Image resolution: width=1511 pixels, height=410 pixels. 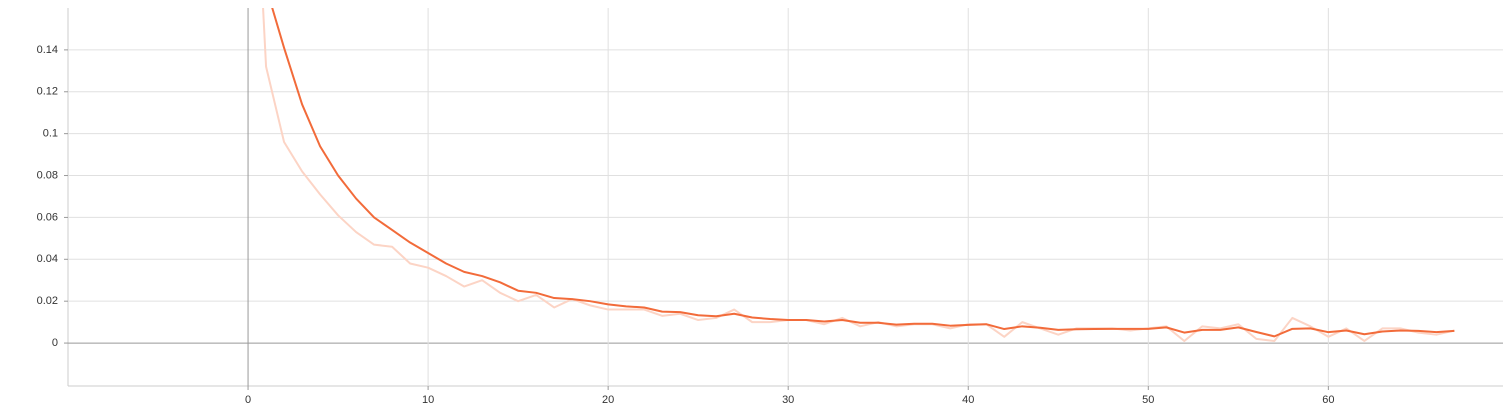 I want to click on y-tick-label: 0.12, so click(x=47, y=92).